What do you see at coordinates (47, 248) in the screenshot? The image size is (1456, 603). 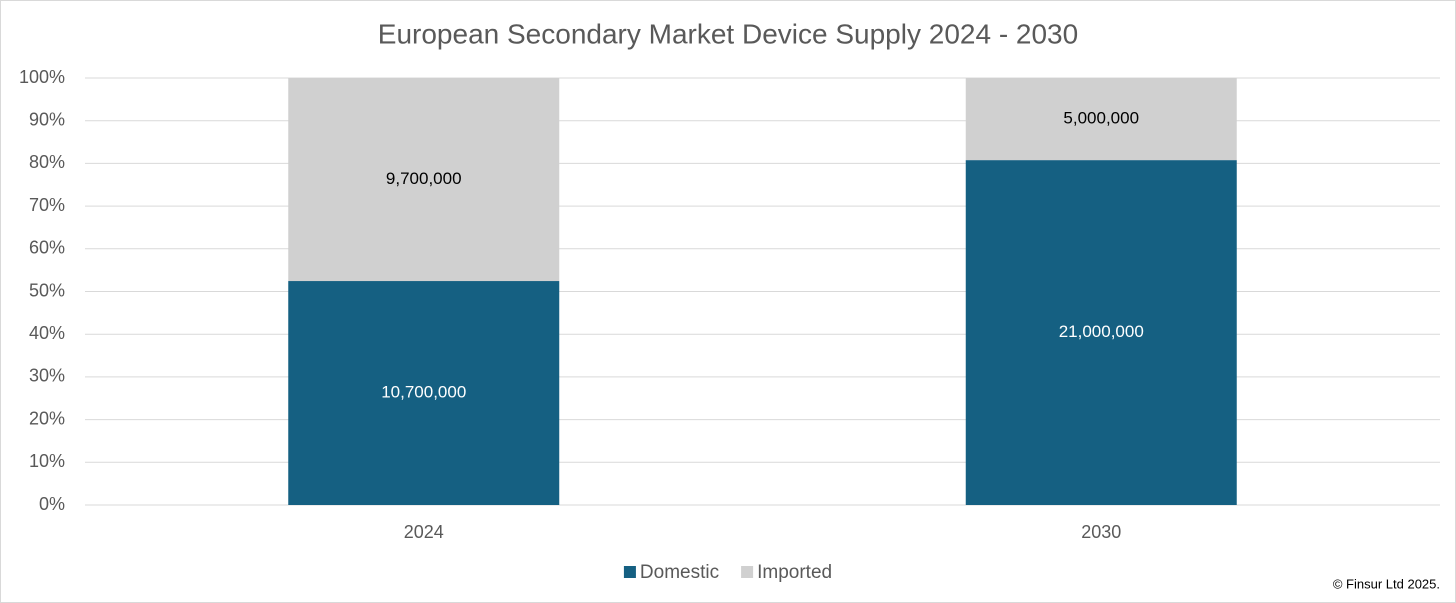 I see `y-tick-label: 60%` at bounding box center [47, 248].